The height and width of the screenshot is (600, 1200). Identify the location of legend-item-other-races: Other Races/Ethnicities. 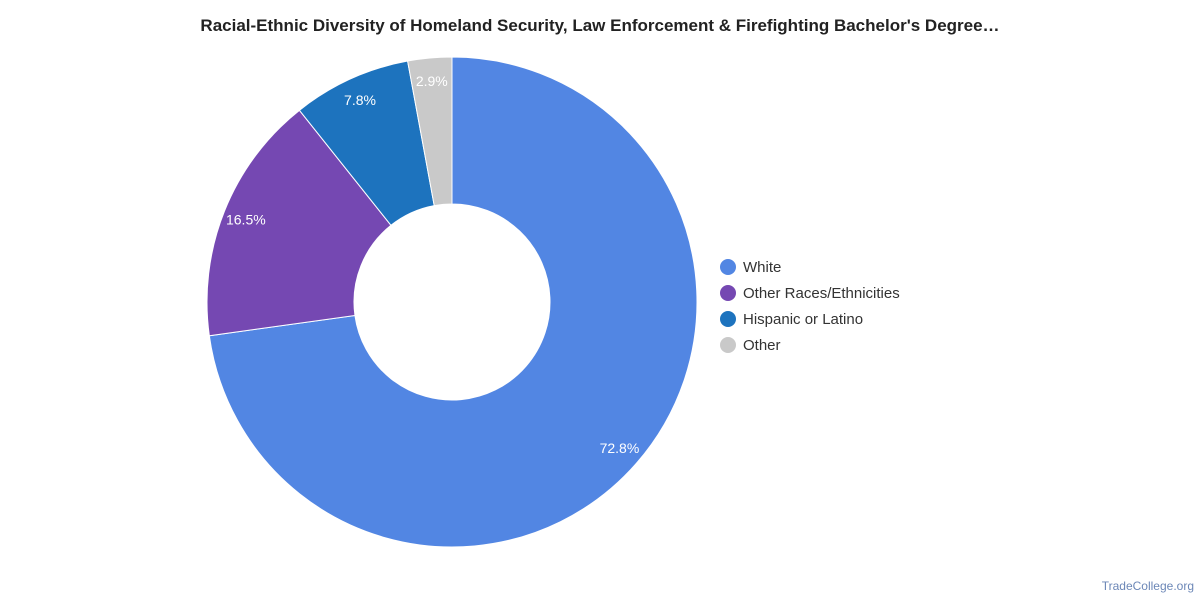
(810, 293).